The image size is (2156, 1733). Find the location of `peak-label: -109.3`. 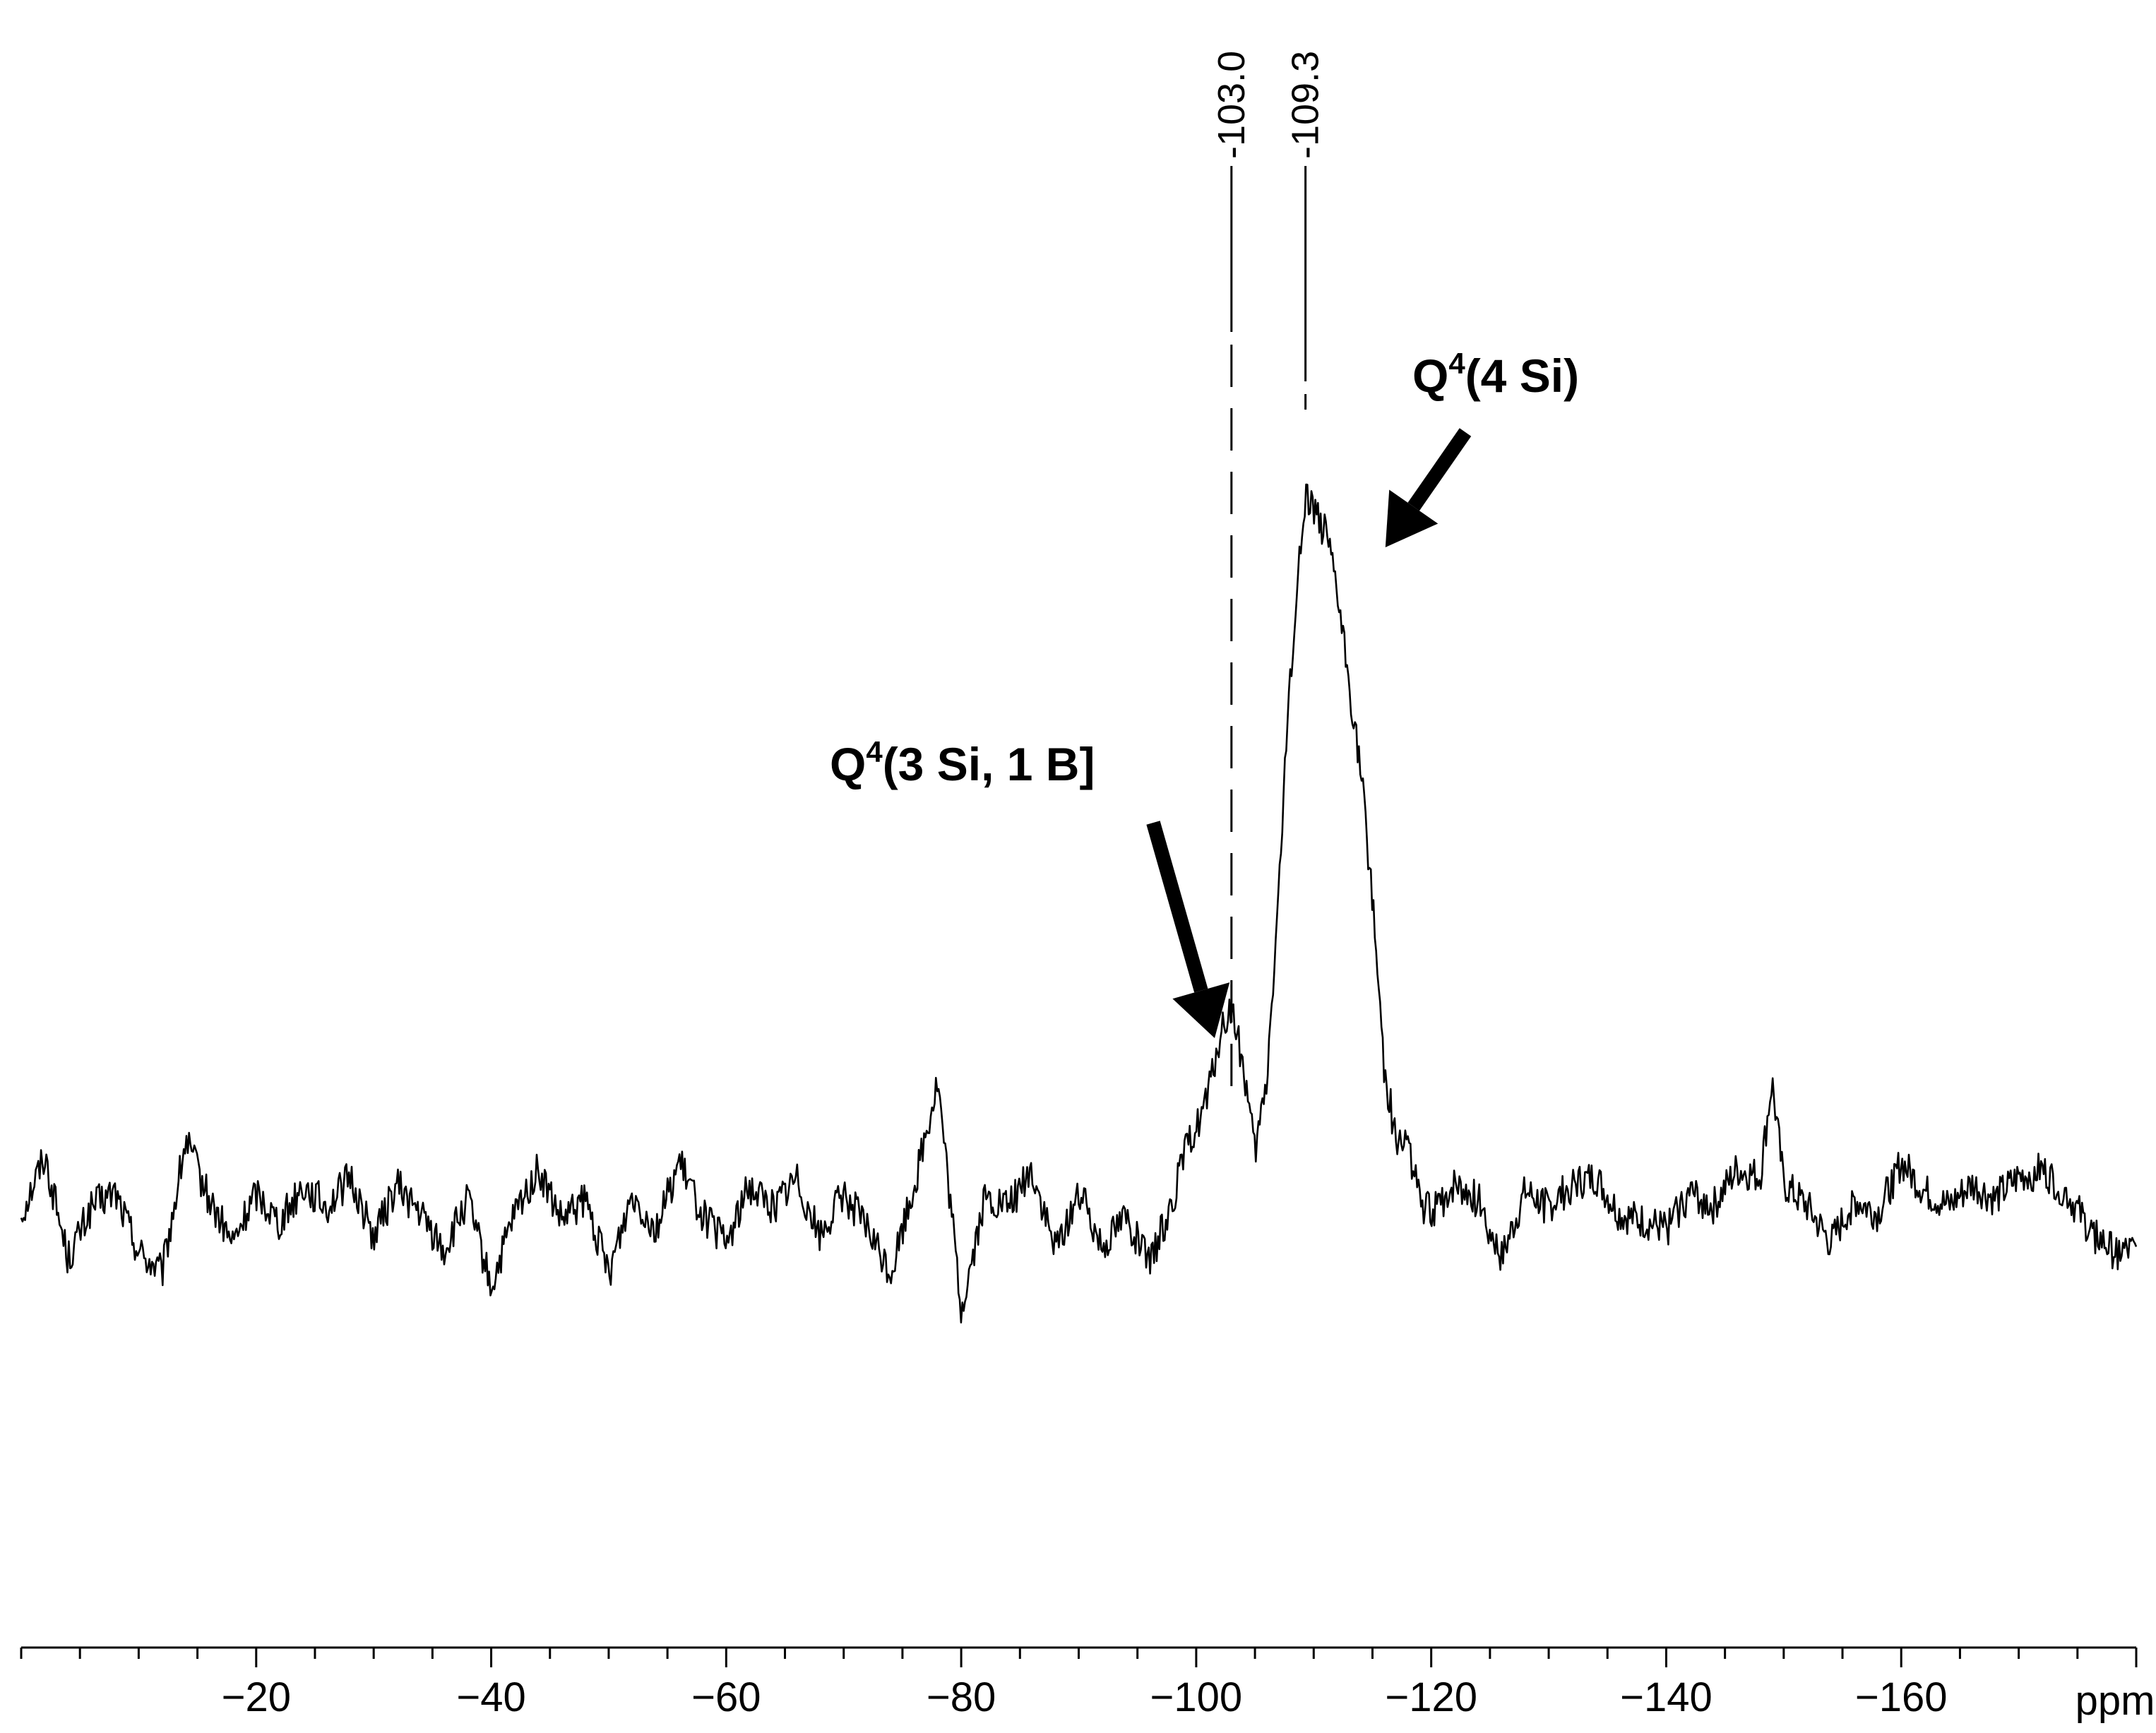

peak-label: -109.3 is located at coordinates (1306, 105).